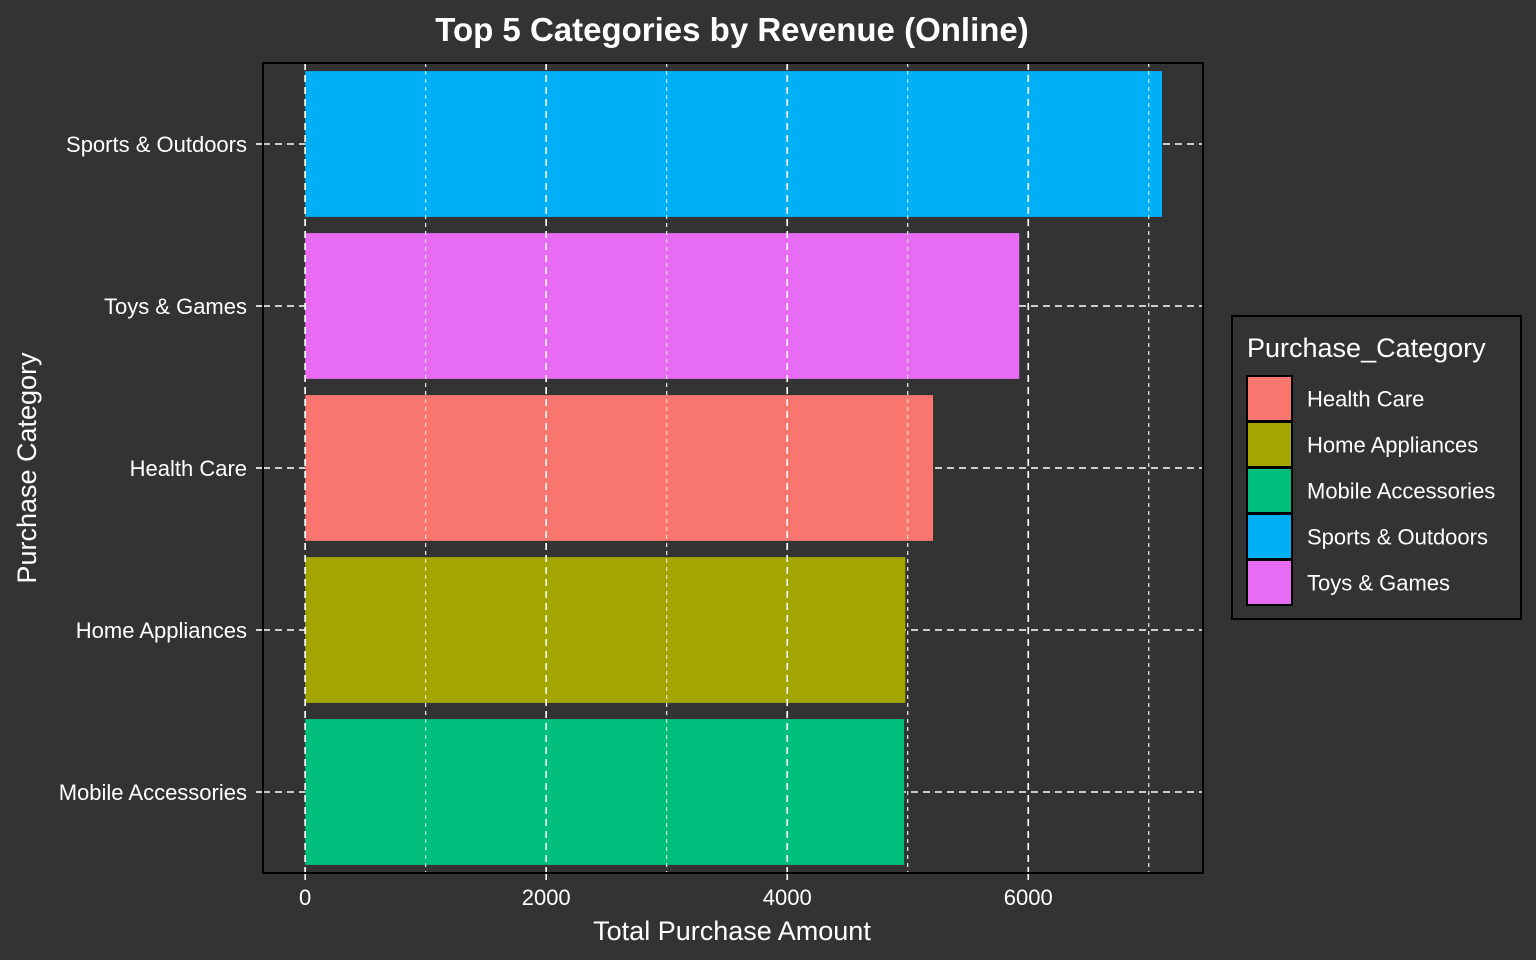 This screenshot has height=960, width=1536. Describe the element at coordinates (546, 897) in the screenshot. I see `x-tick-label: 2000` at that location.